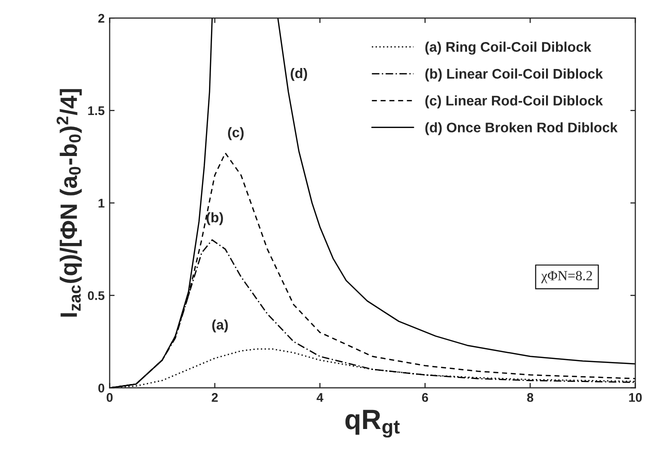 The height and width of the screenshot is (451, 645). I want to click on annotation: (d), so click(299, 74).